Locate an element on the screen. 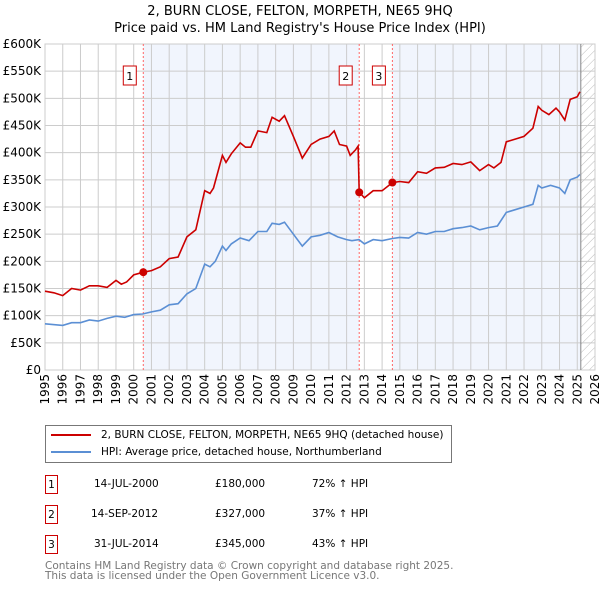  x-tick-label: 2005 is located at coordinates (222, 389).